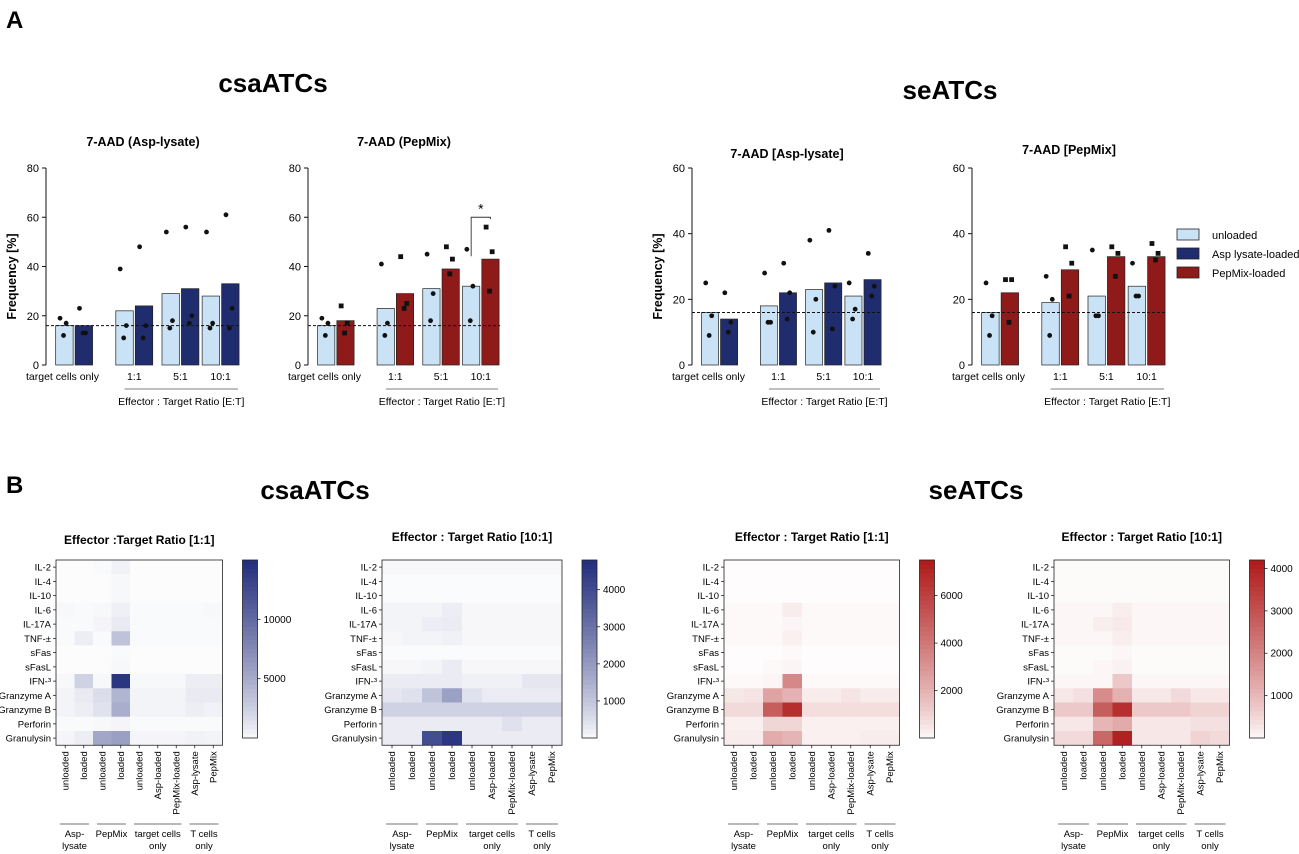  What do you see at coordinates (1282, 569) in the screenshot?
I see `colorbar-tick-label: 4000` at bounding box center [1282, 569].